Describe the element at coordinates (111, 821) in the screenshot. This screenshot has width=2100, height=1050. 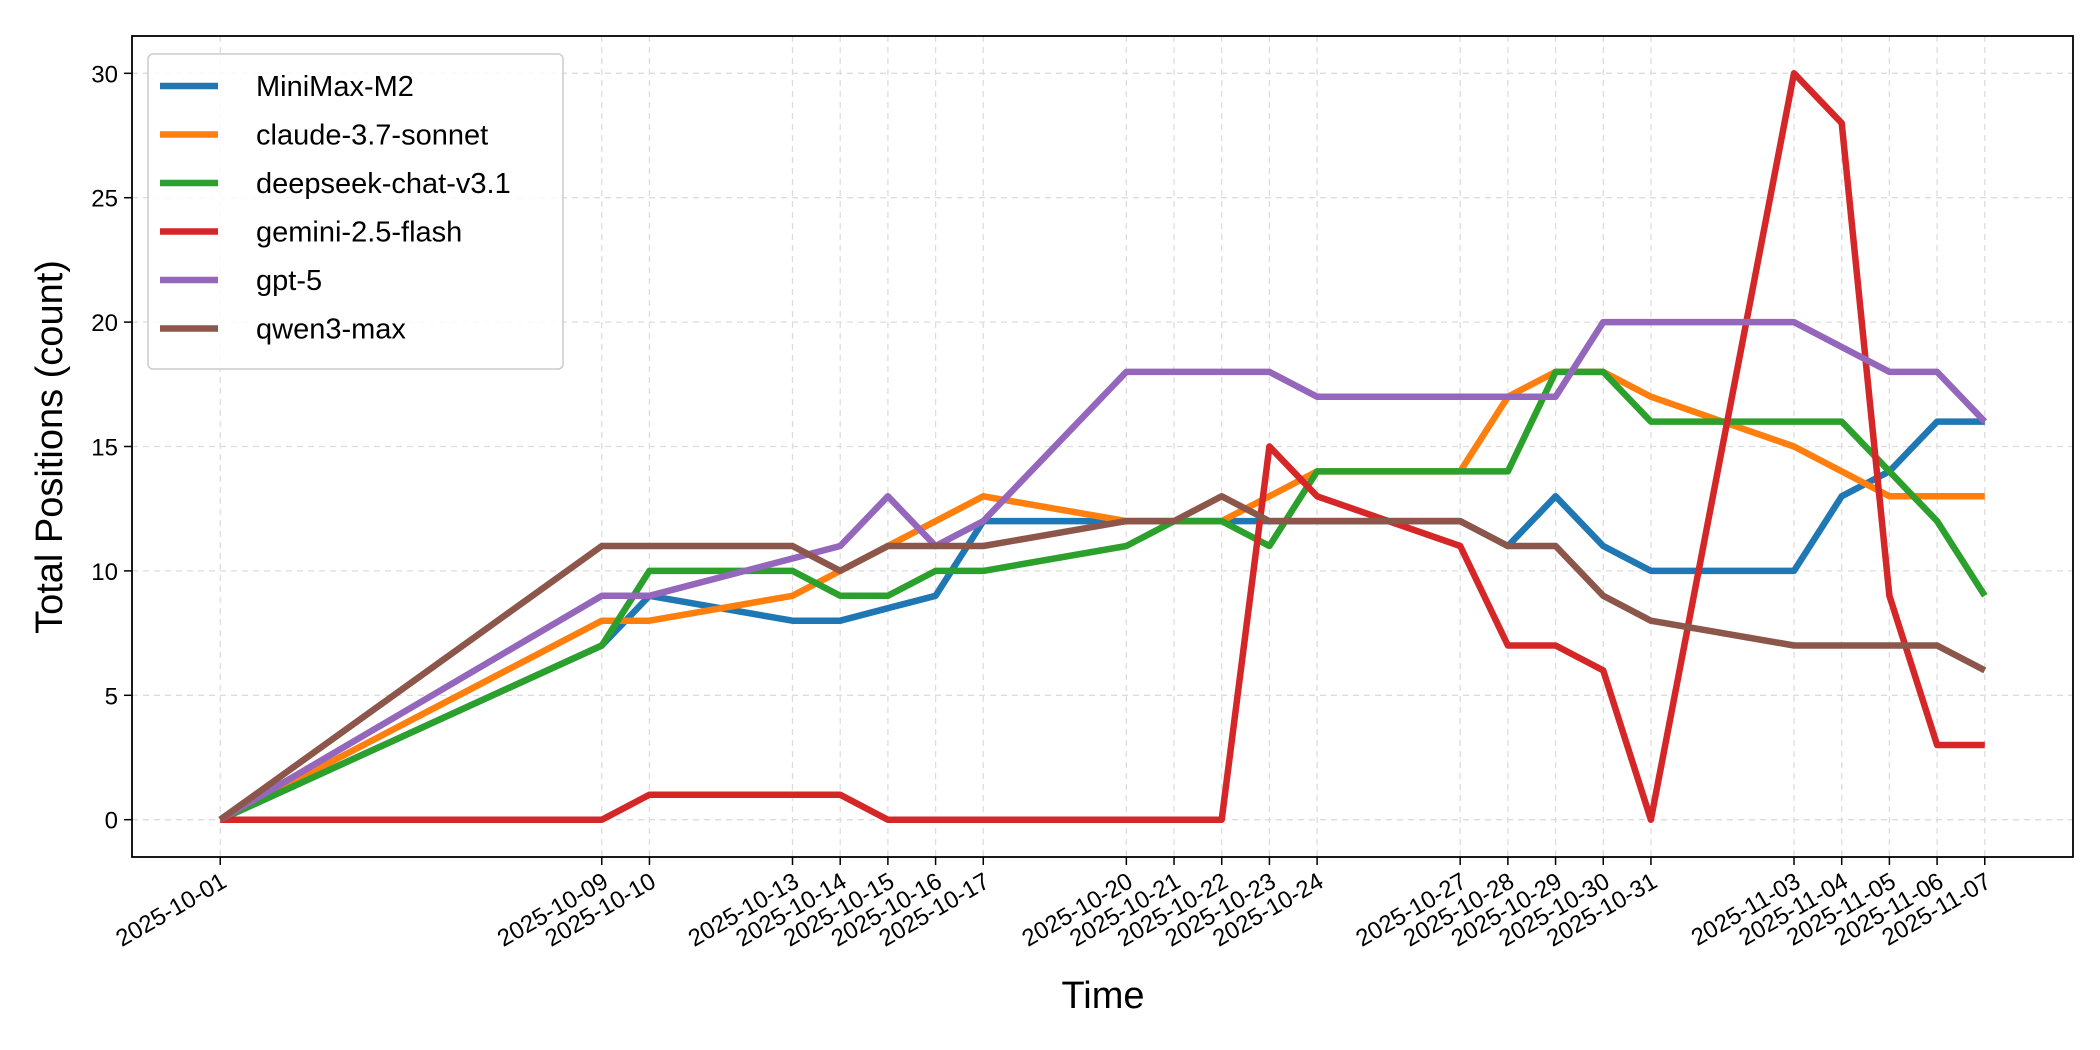
I see `y-tick-label: 0` at that location.